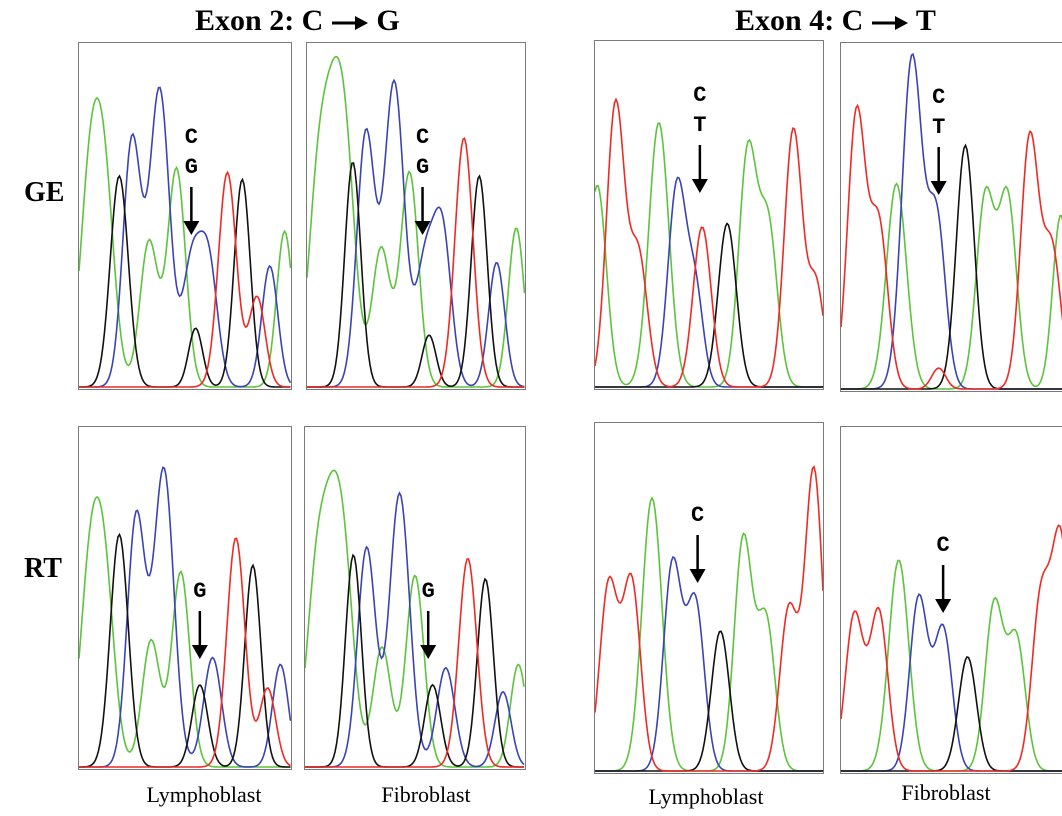  What do you see at coordinates (44, 192) in the screenshot?
I see `row-label-ge: GE` at bounding box center [44, 192].